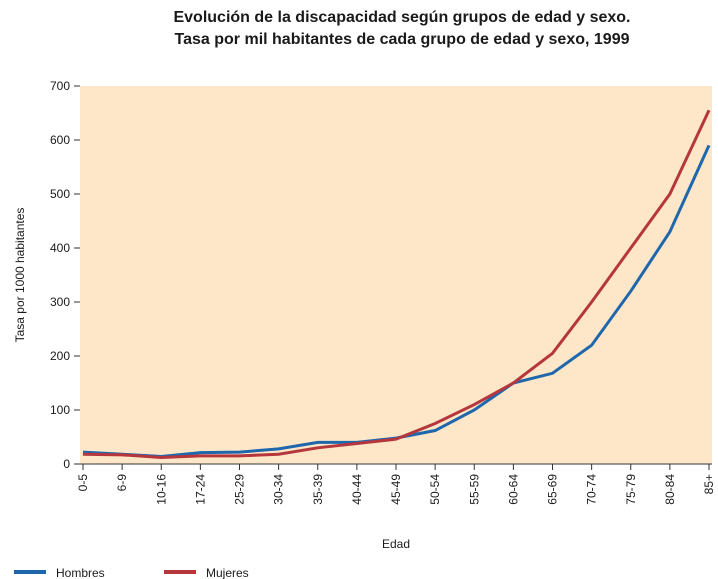  I want to click on x-tick-label: 0-5, so click(83, 483).